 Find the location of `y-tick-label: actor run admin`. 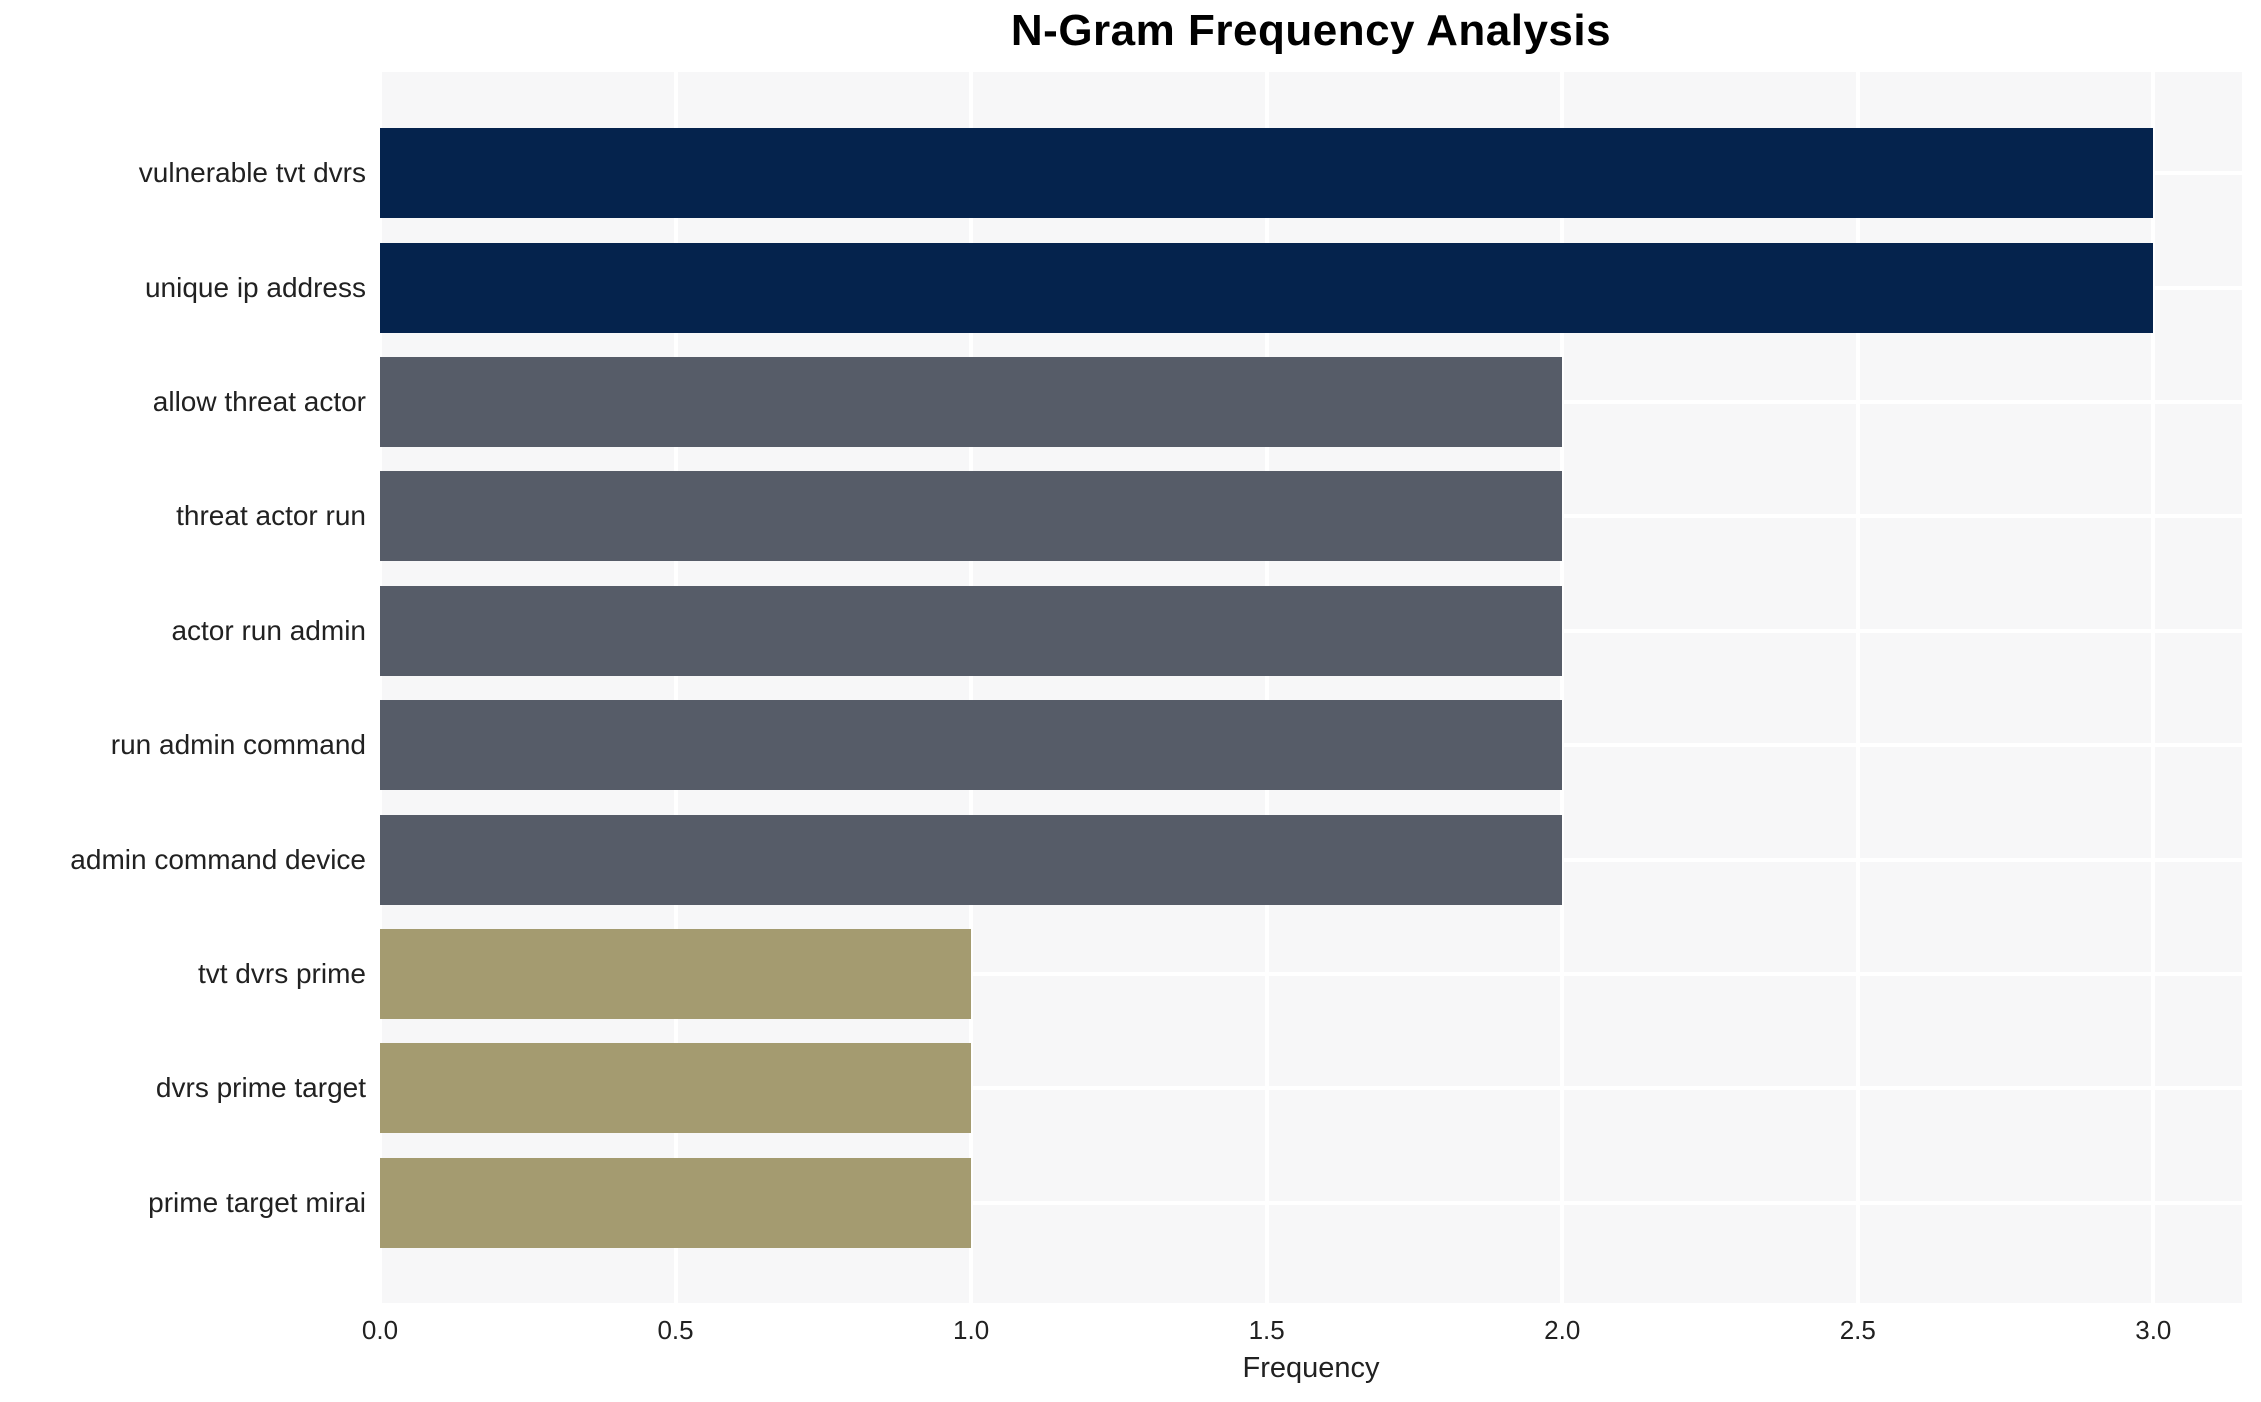

y-tick-label: actor run admin is located at coordinates (268, 630).